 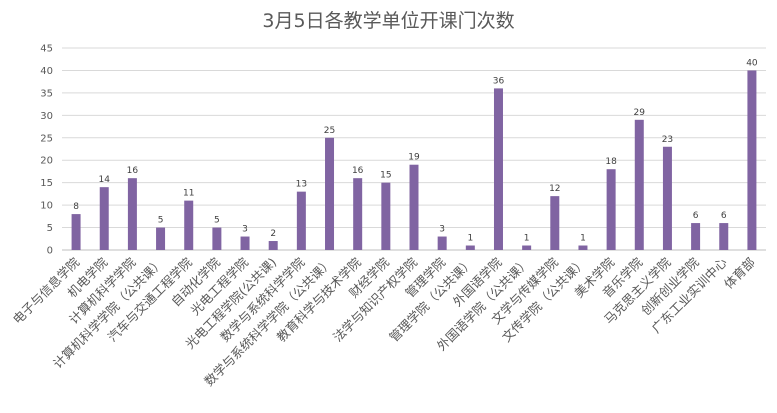 What do you see at coordinates (301, 185) in the screenshot?
I see `data-label: 13` at bounding box center [301, 185].